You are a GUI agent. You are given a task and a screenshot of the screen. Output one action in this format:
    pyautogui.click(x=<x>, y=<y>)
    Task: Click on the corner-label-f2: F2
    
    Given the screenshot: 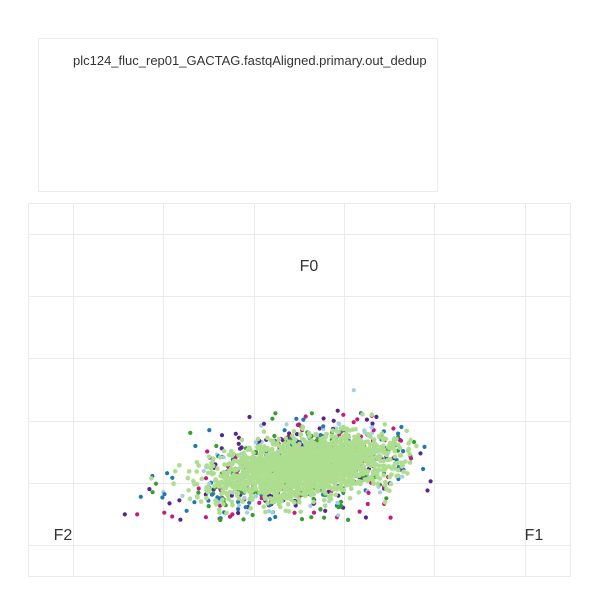 What is the action you would take?
    pyautogui.click(x=63, y=535)
    